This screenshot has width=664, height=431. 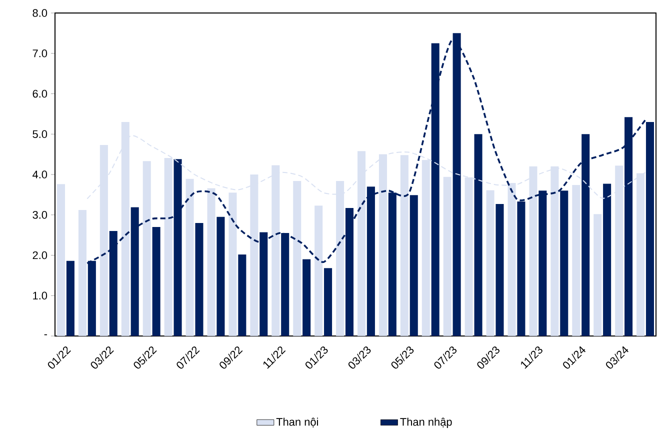 What do you see at coordinates (40, 296) in the screenshot?
I see `y-tick-label: 1.0` at bounding box center [40, 296].